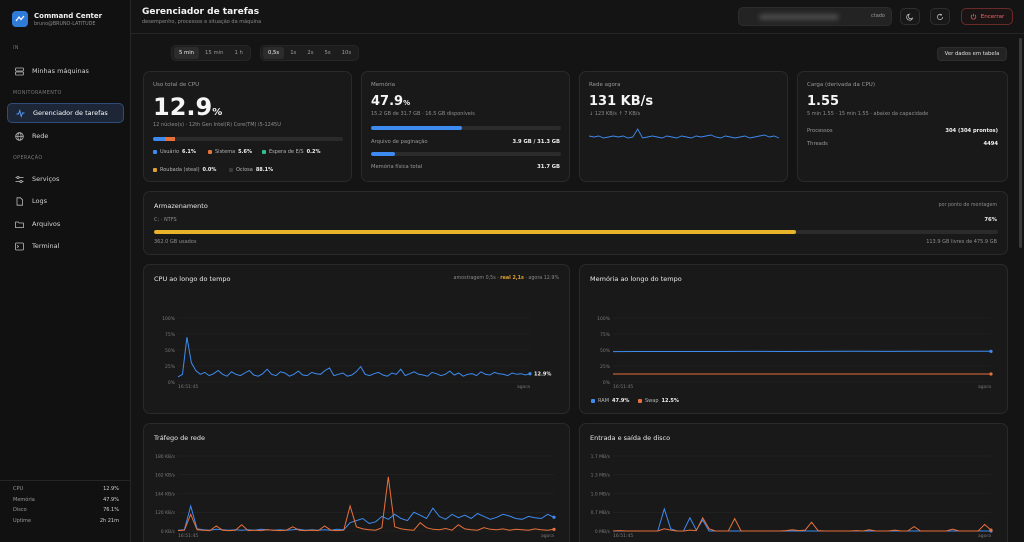 The width and height of the screenshot is (1024, 542). What do you see at coordinates (170, 351) in the screenshot?
I see `y-tick-label: 50%` at bounding box center [170, 351].